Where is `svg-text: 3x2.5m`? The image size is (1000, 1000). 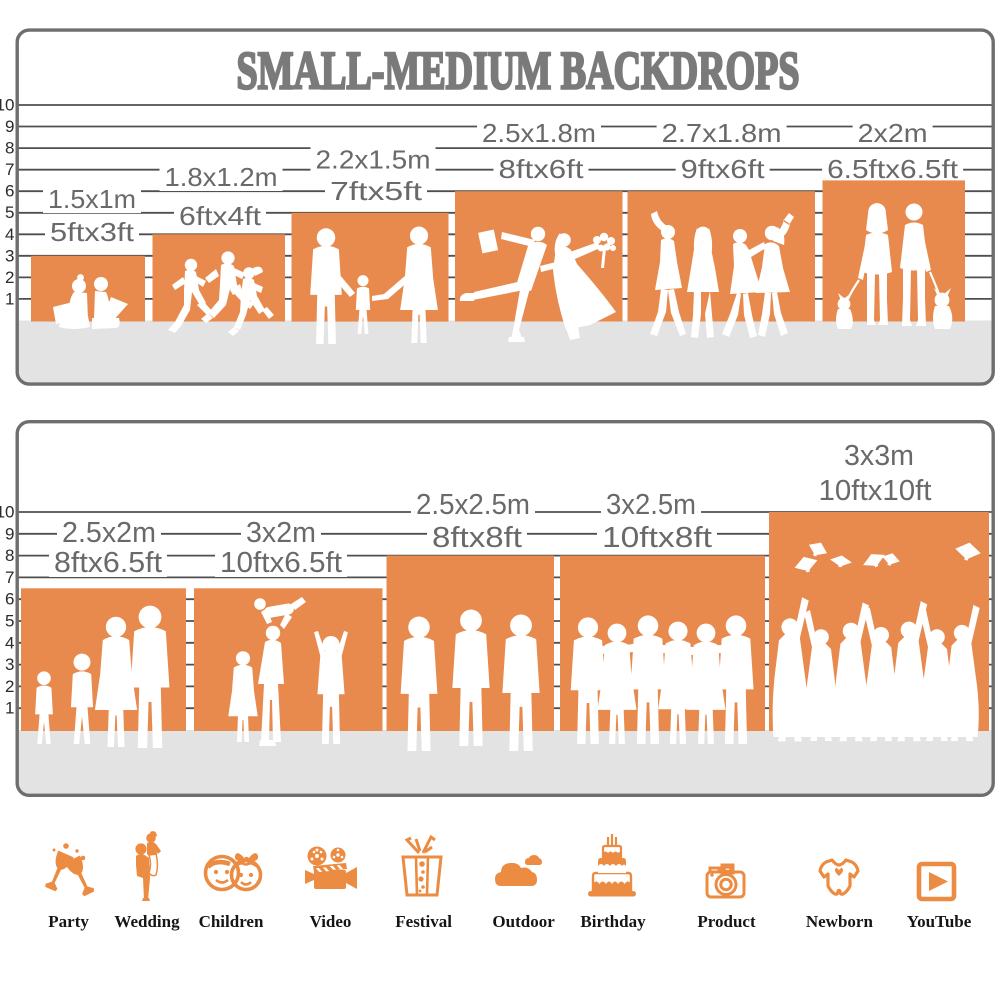 svg-text: 3x2.5m is located at coordinates (651, 505).